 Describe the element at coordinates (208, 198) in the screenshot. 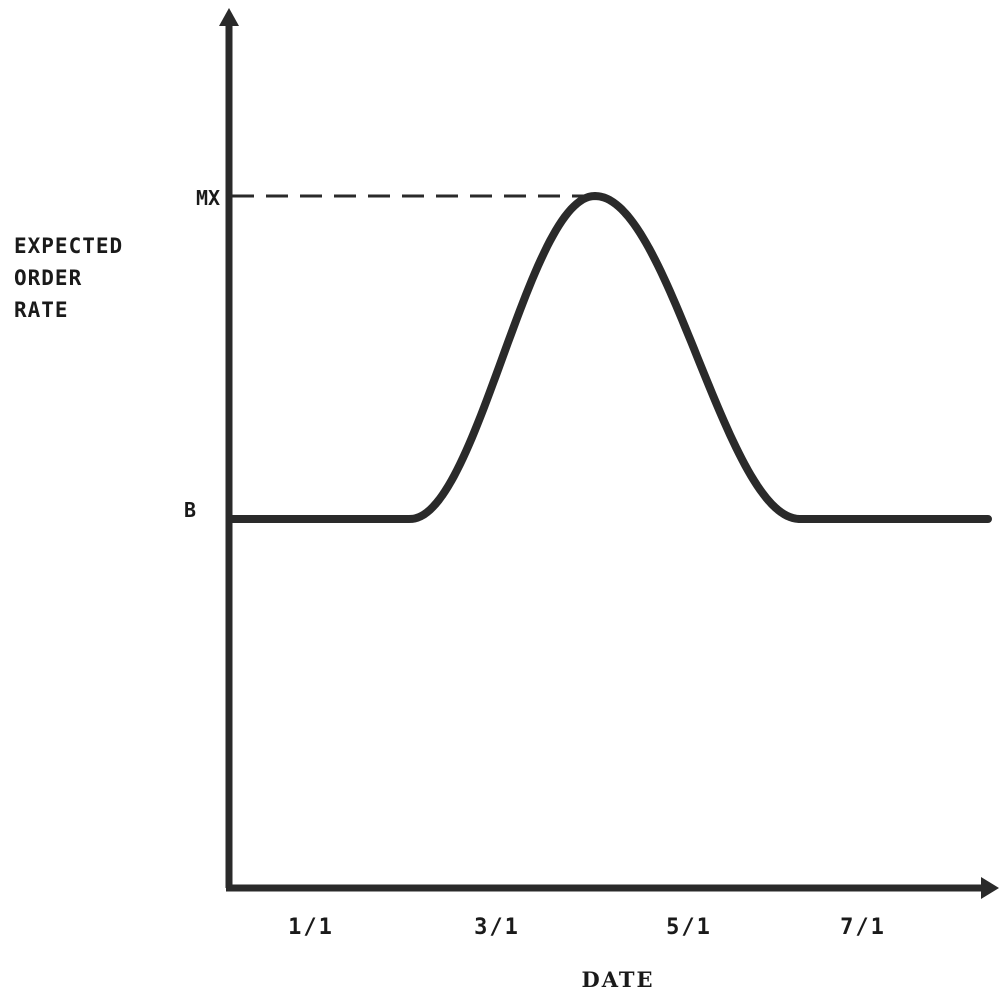

I see `y-tick-mx: MX` at that location.